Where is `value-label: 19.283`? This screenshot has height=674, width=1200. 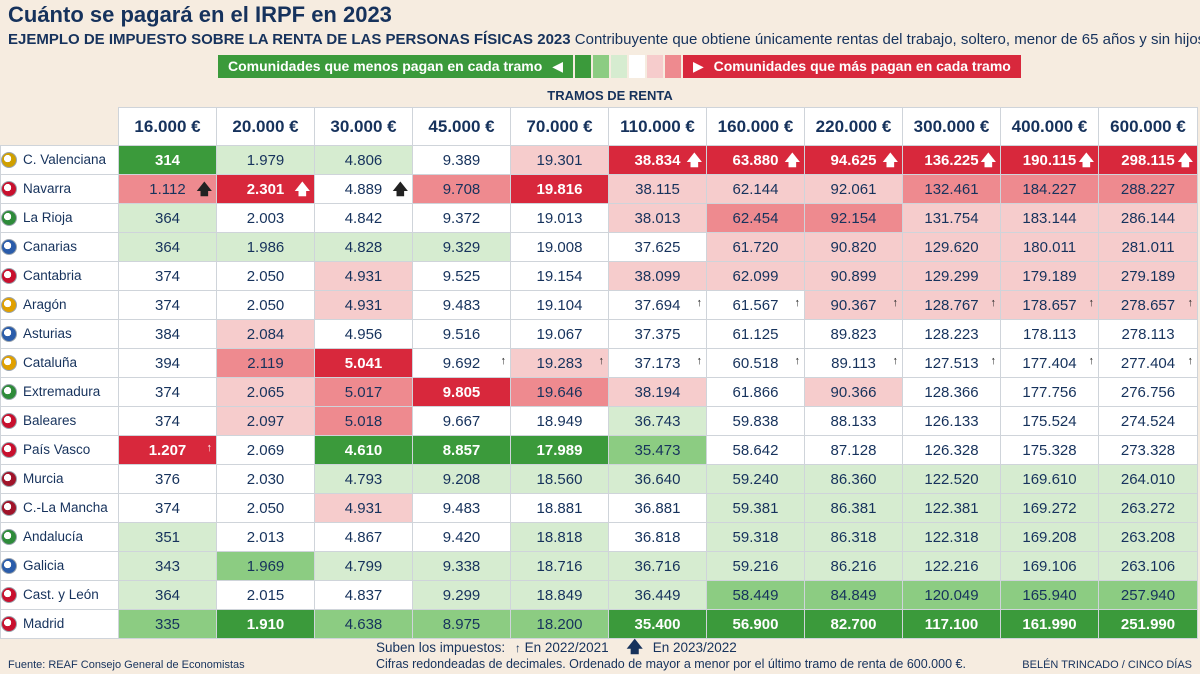 value-label: 19.283 is located at coordinates (559, 363).